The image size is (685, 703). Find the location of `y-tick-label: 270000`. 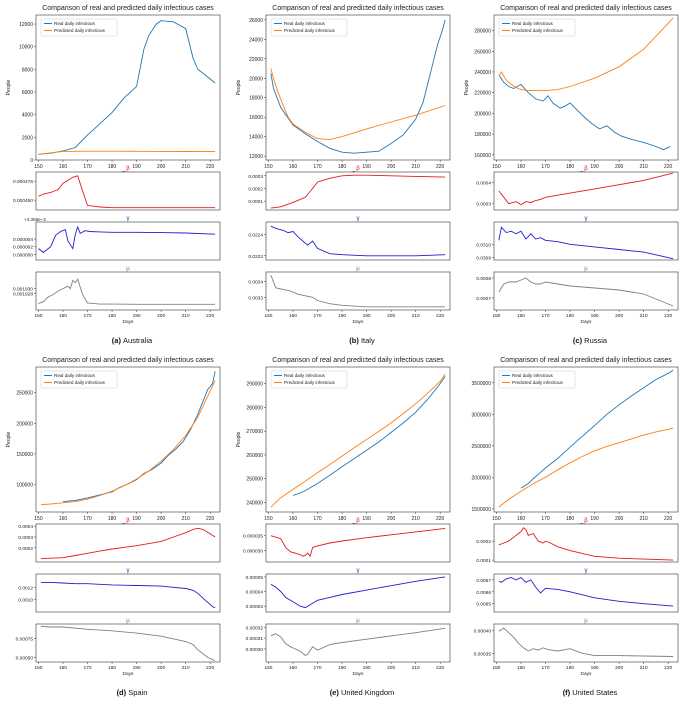

y-tick-label: 270000 is located at coordinates (254, 432).